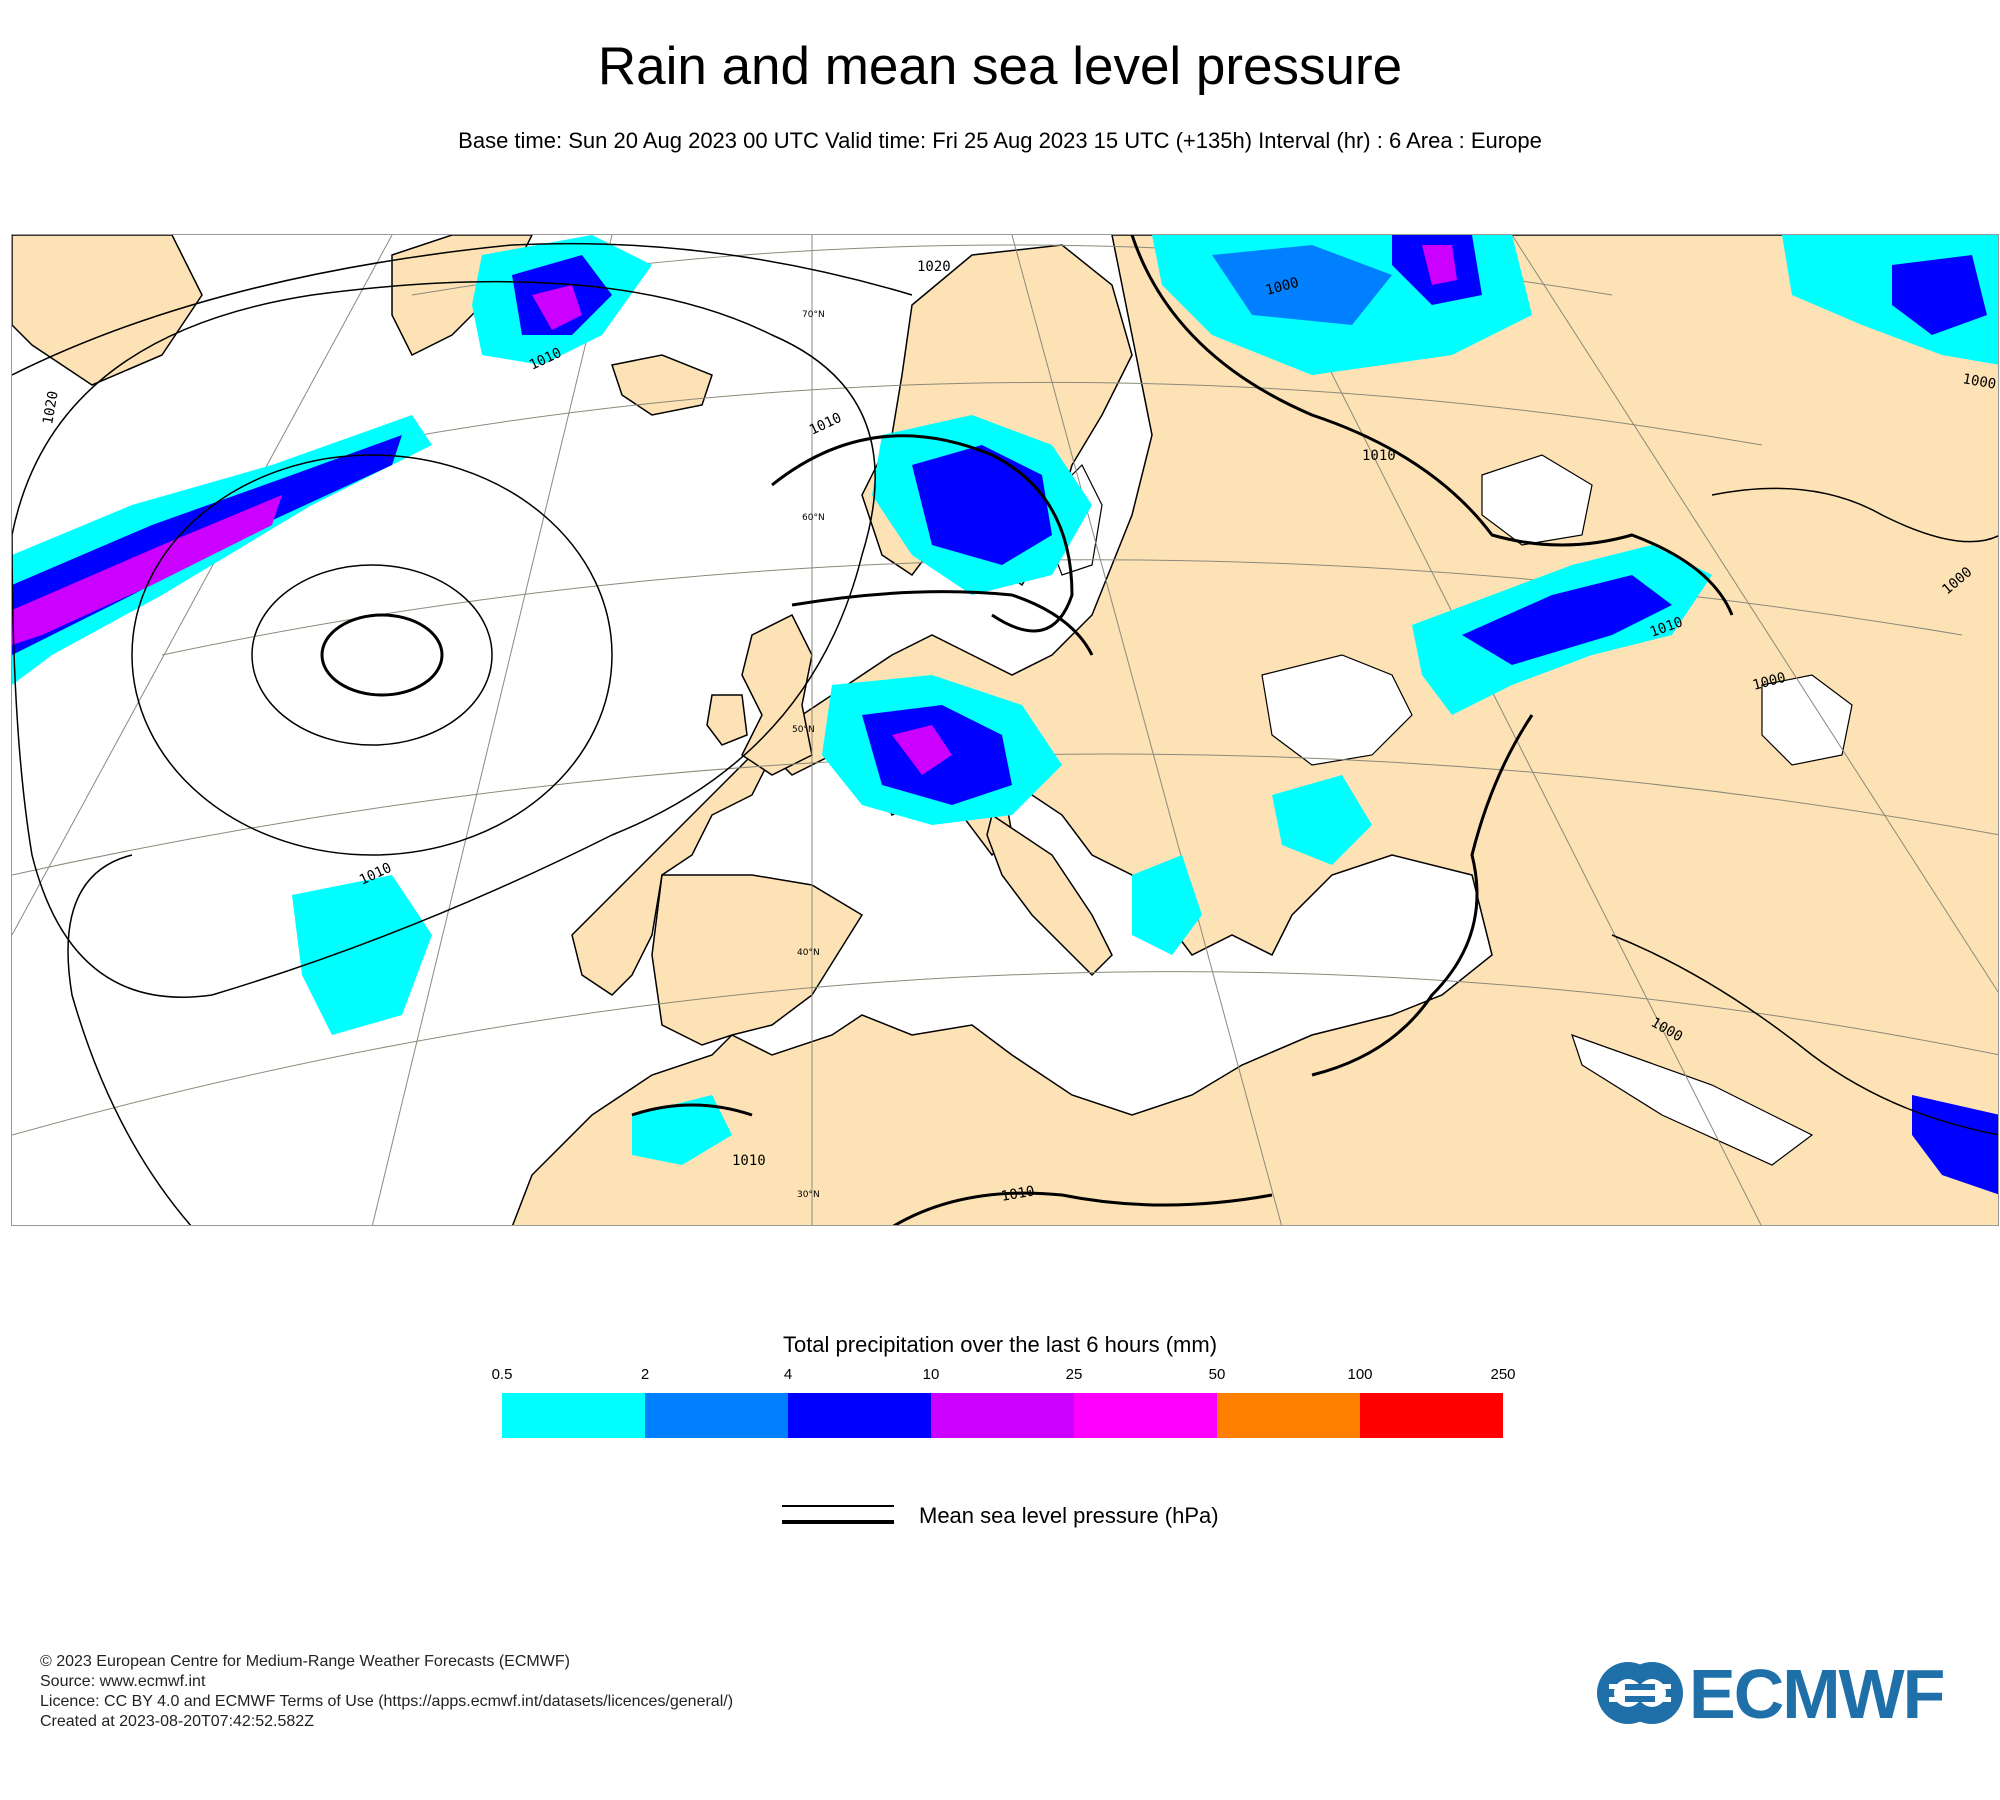 The height and width of the screenshot is (1800, 2000). Describe the element at coordinates (1503, 1374) in the screenshot. I see `colorbar-tick: 250` at that location.